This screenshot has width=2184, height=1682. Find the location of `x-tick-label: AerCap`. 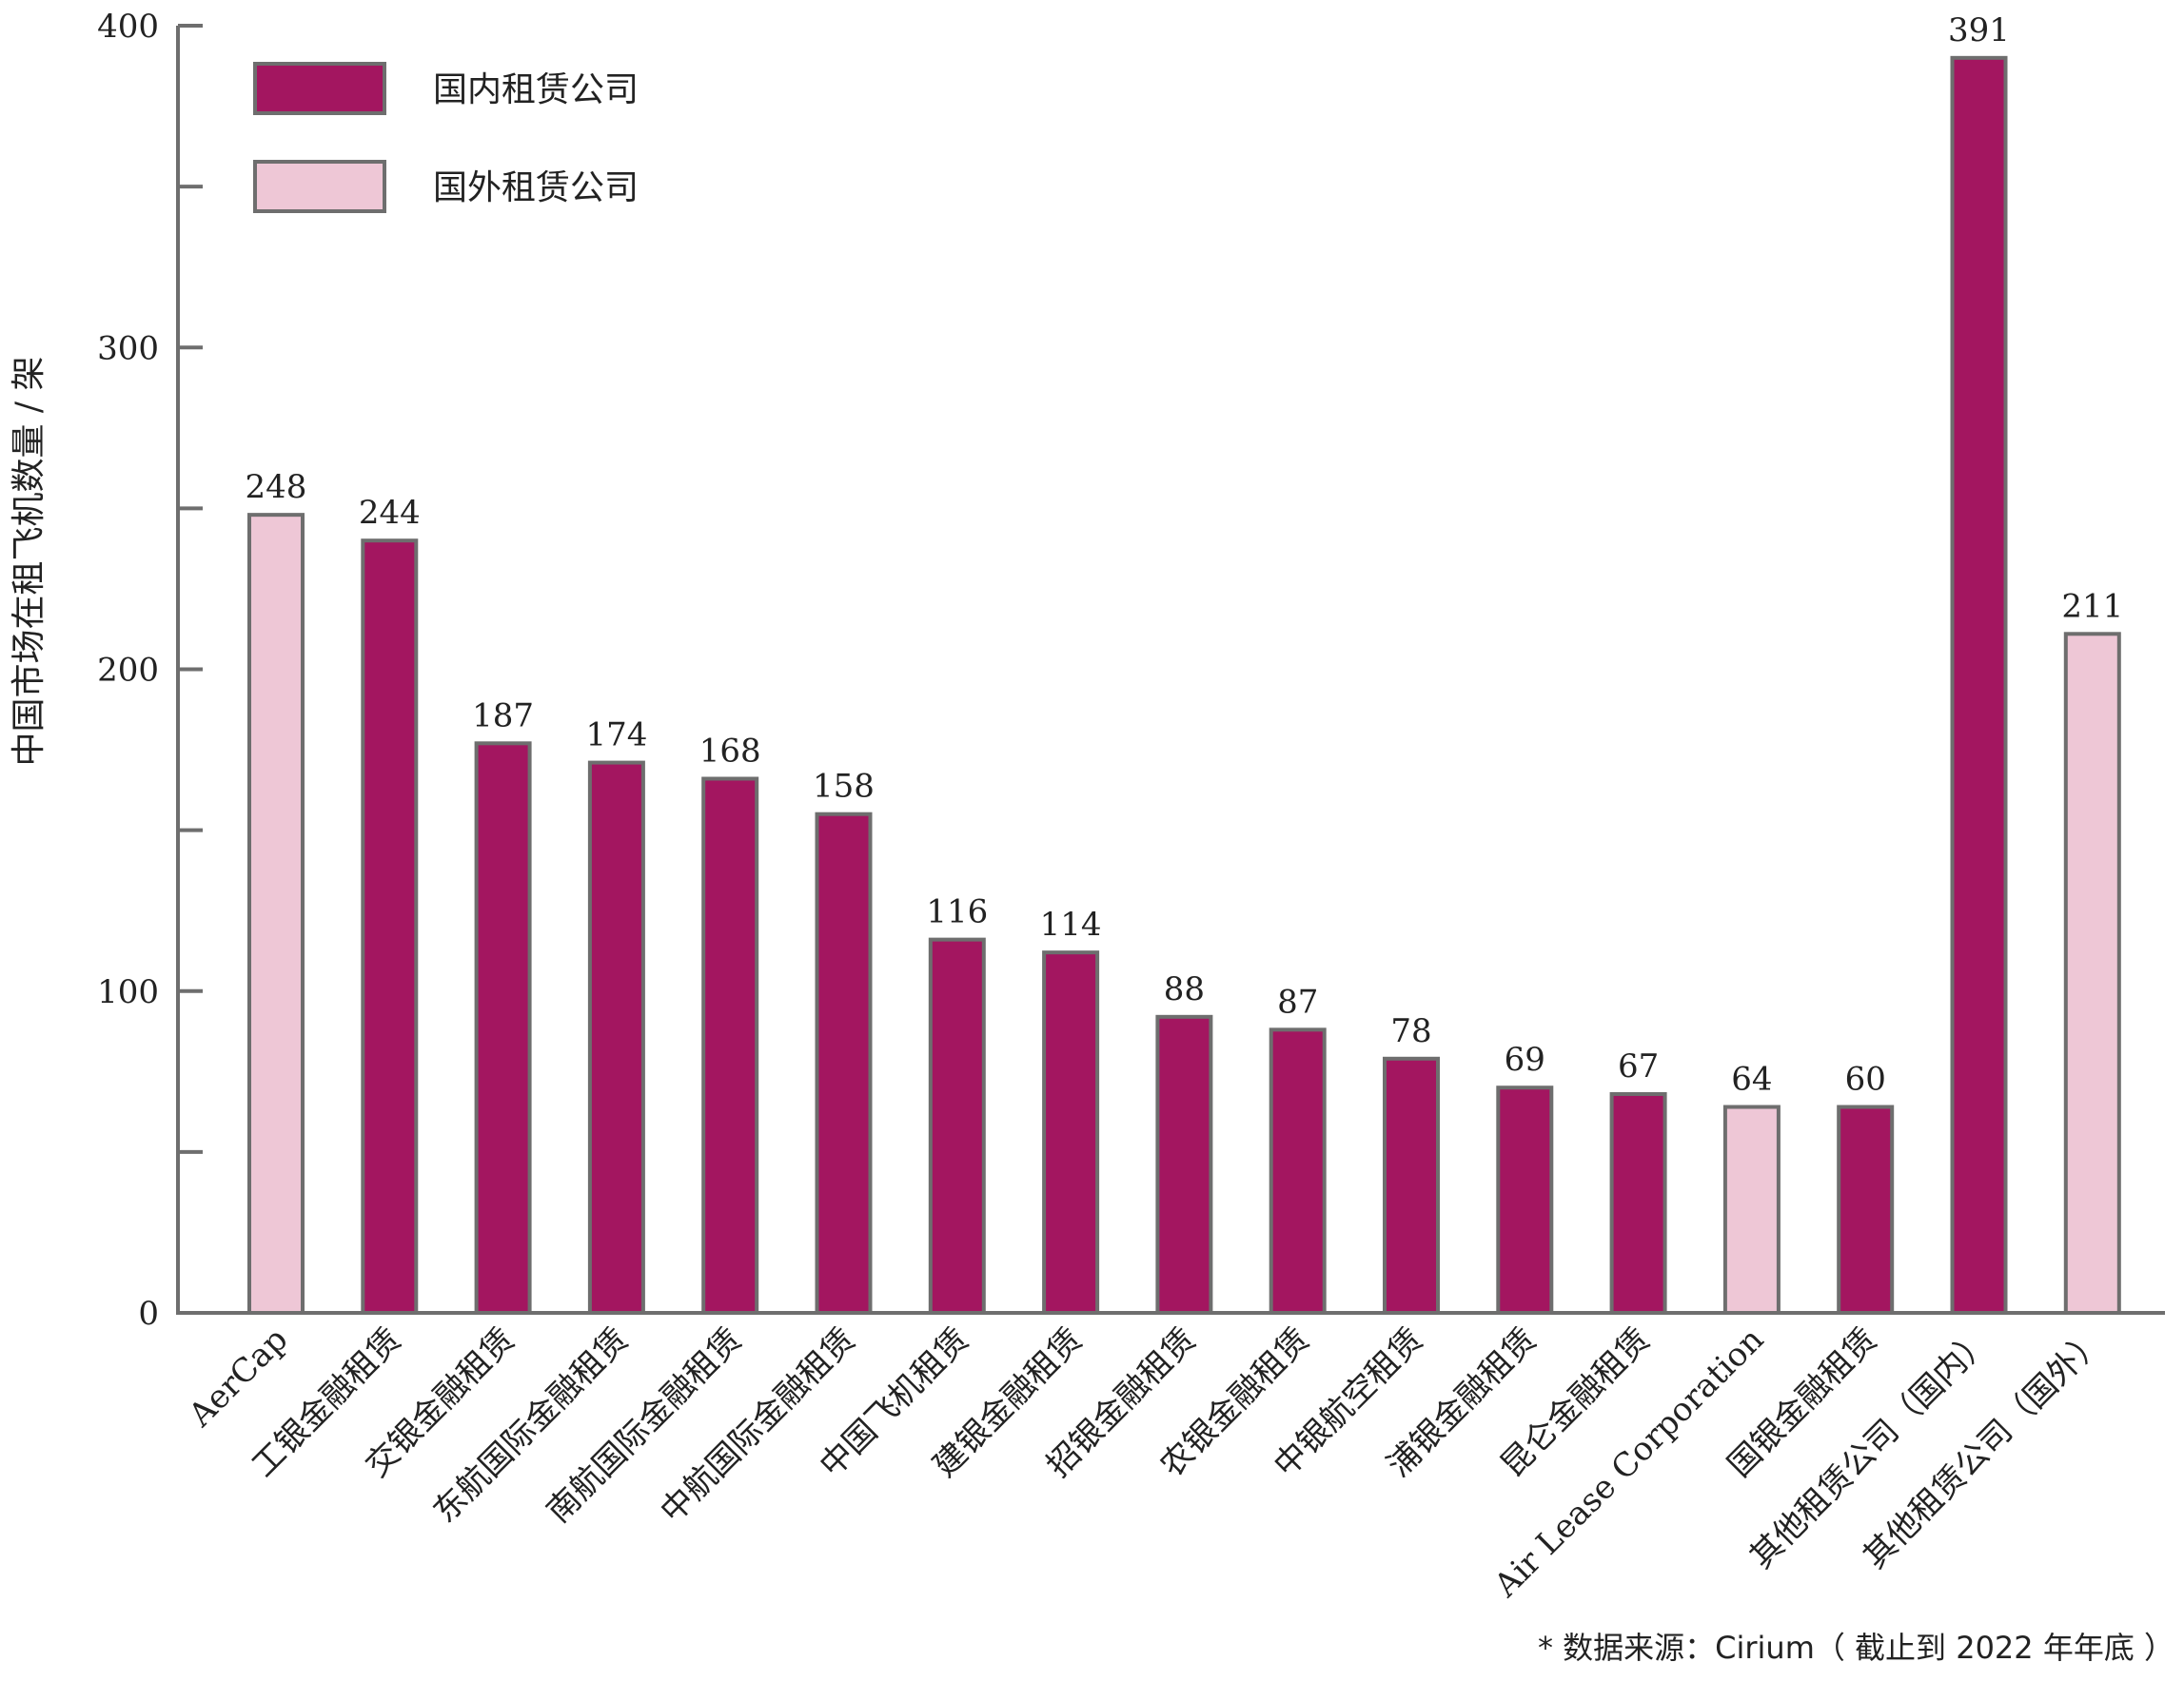

x-tick-label: AerCap is located at coordinates (238, 1377).